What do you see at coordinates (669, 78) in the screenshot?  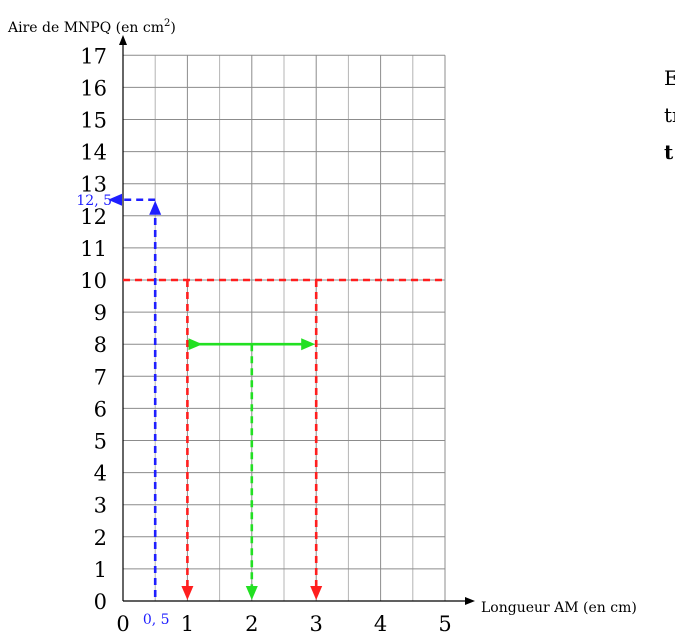 I see `side-text-line-1: E` at bounding box center [669, 78].